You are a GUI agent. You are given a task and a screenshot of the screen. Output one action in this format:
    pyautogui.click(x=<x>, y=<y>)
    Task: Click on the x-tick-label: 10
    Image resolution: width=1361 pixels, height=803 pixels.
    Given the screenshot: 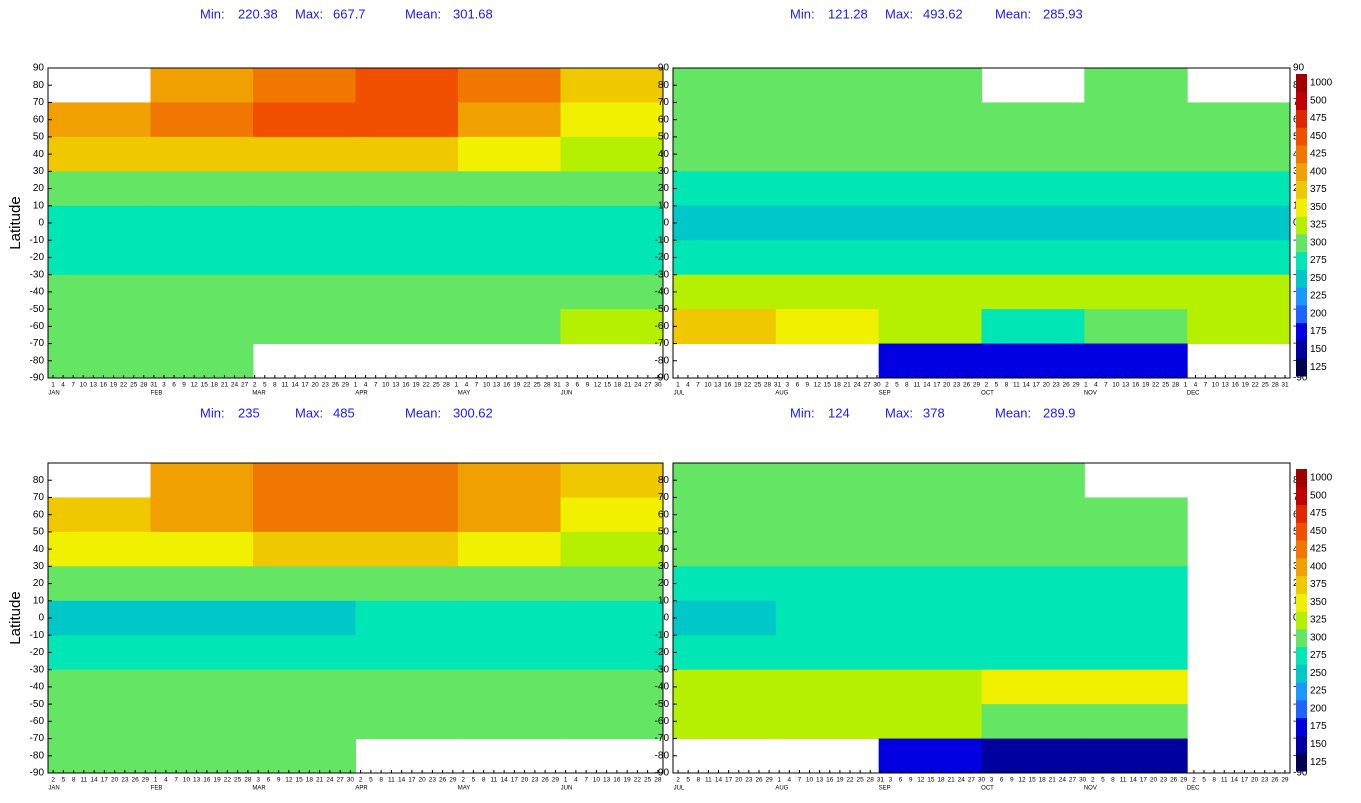 What is the action you would take?
    pyautogui.click(x=84, y=385)
    